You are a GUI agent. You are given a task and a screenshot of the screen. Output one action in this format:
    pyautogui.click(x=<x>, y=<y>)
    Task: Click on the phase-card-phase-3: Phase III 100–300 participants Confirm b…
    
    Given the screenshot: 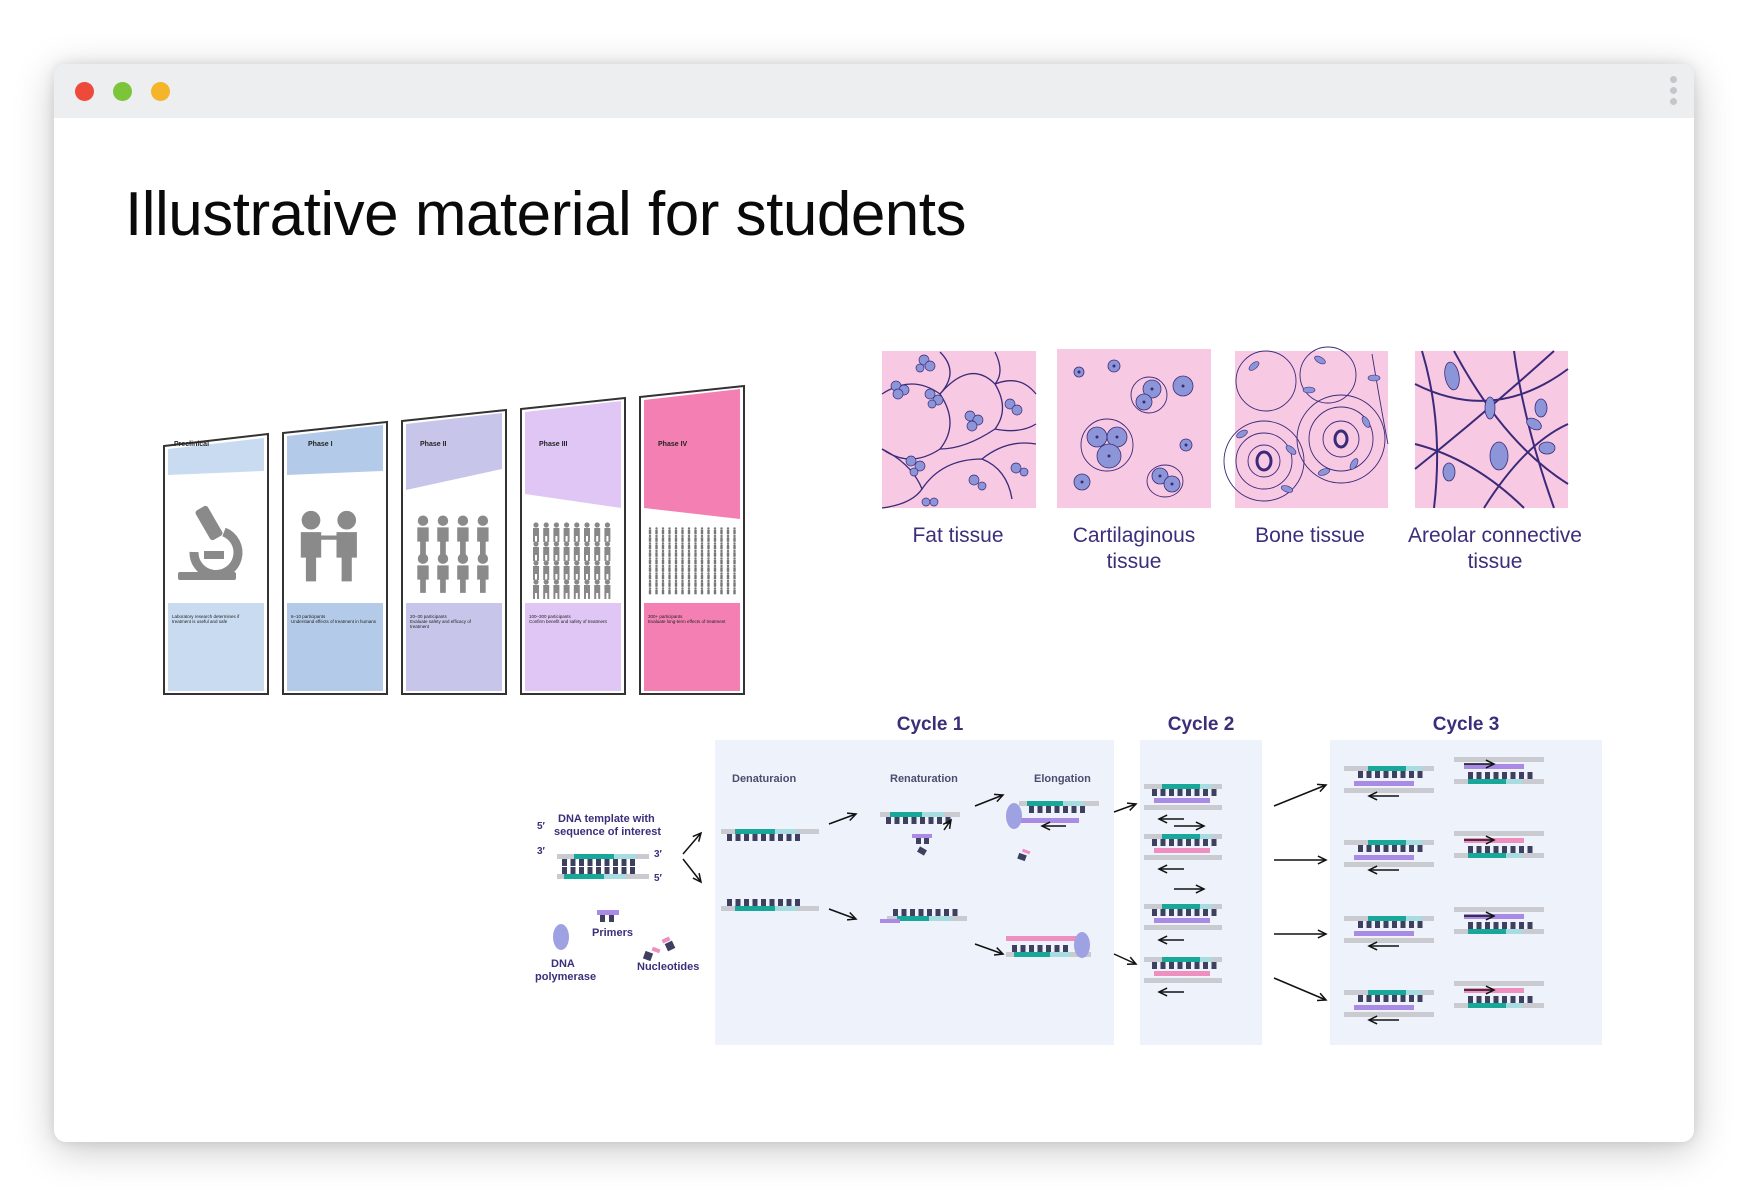 What is the action you would take?
    pyautogui.click(x=573, y=545)
    